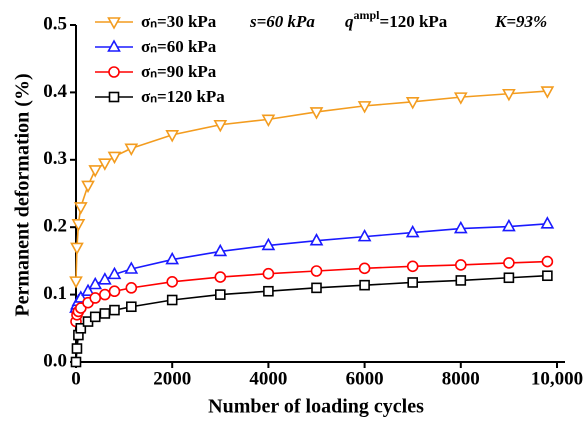 This screenshot has height=430, width=584. What do you see at coordinates (349, 21) in the screenshot?
I see `annotation-text: q` at bounding box center [349, 21].